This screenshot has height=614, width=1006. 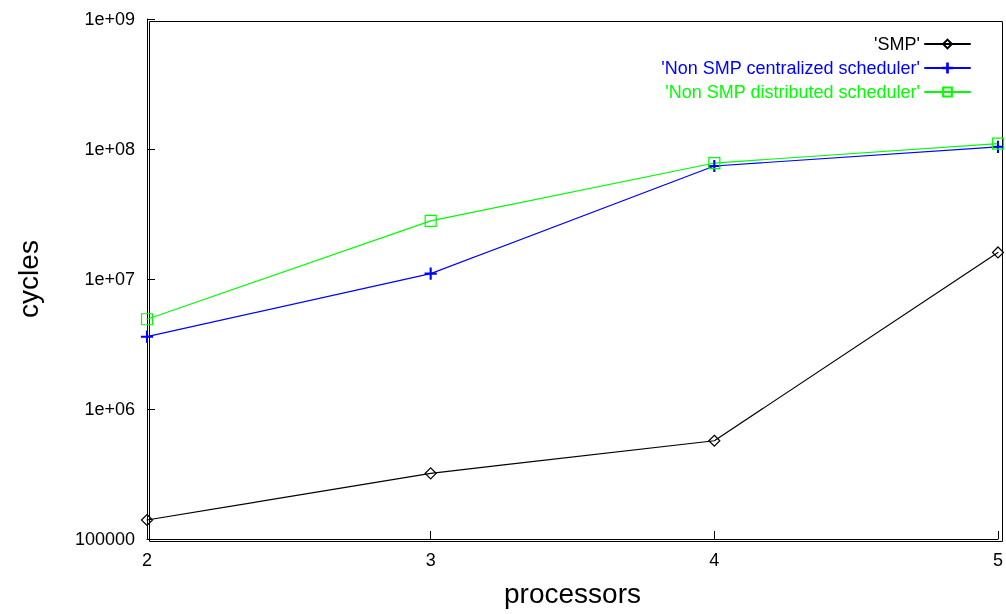 What do you see at coordinates (109, 149) in the screenshot?
I see `y-tick-label: 1e+08` at bounding box center [109, 149].